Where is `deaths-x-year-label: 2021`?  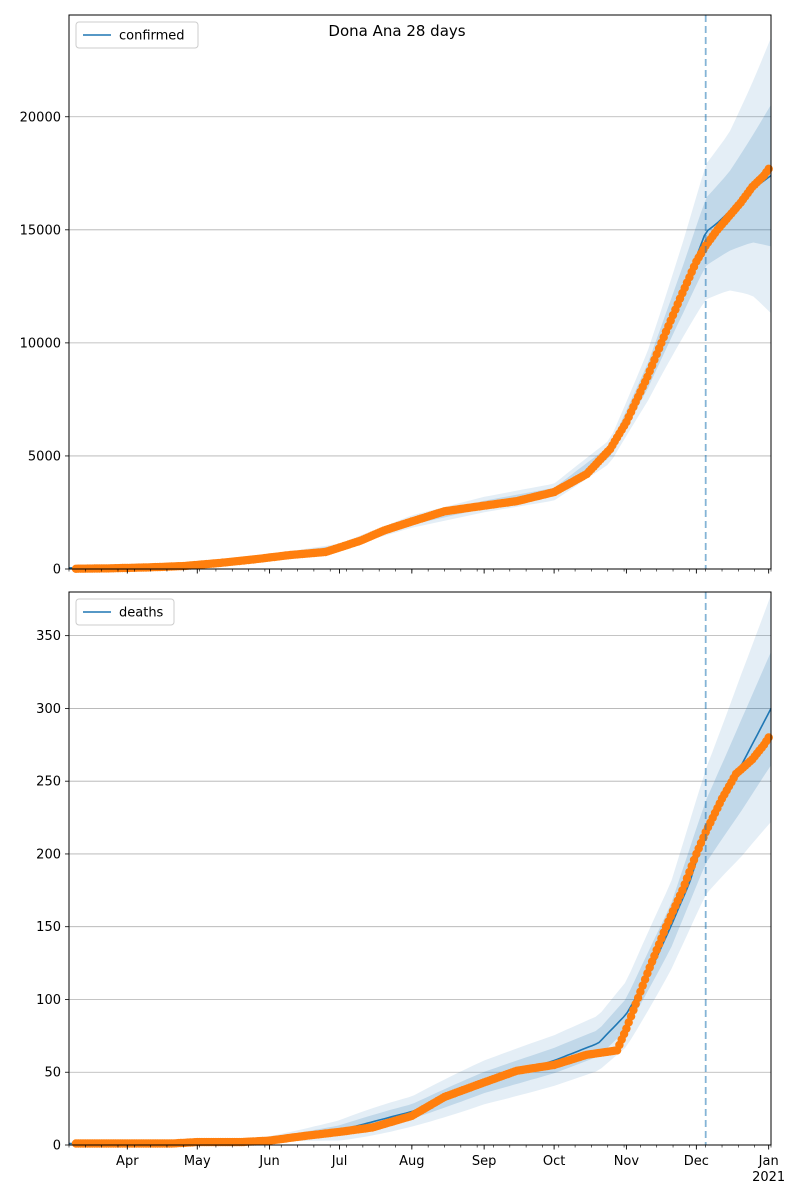
deaths-x-year-label: 2021 is located at coordinates (768, 1177).